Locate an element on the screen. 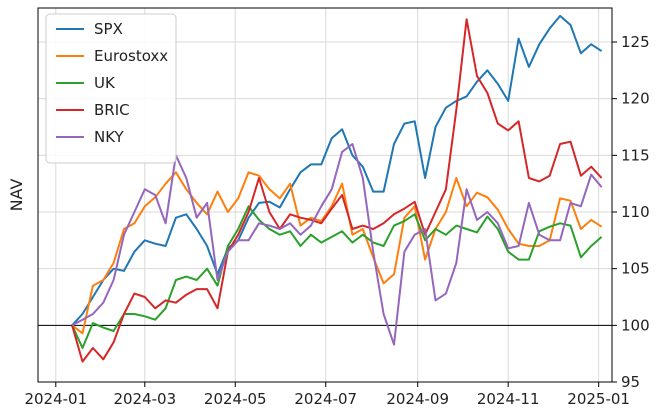  y-tick-label: 105 is located at coordinates (635, 269).